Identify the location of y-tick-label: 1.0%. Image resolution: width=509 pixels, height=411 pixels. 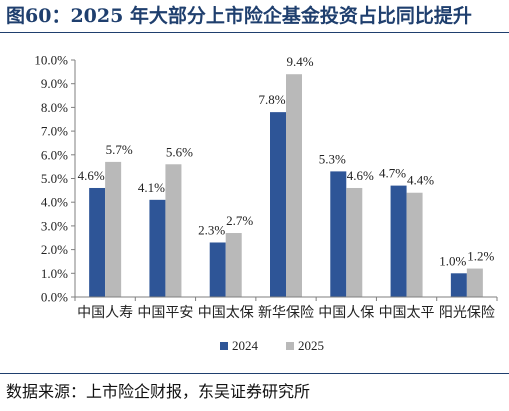
(54, 273).